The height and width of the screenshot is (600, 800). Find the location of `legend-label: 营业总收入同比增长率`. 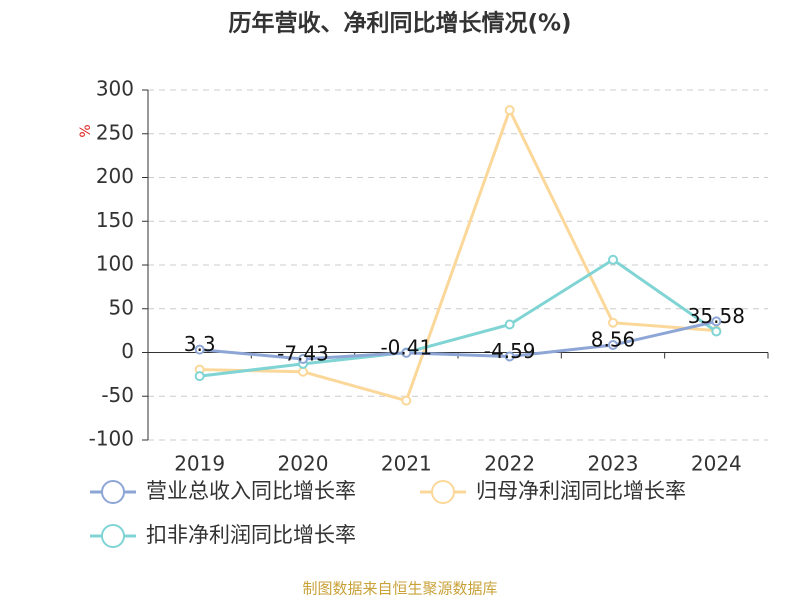

legend-label: 营业总收入同比增长率 is located at coordinates (251, 491).